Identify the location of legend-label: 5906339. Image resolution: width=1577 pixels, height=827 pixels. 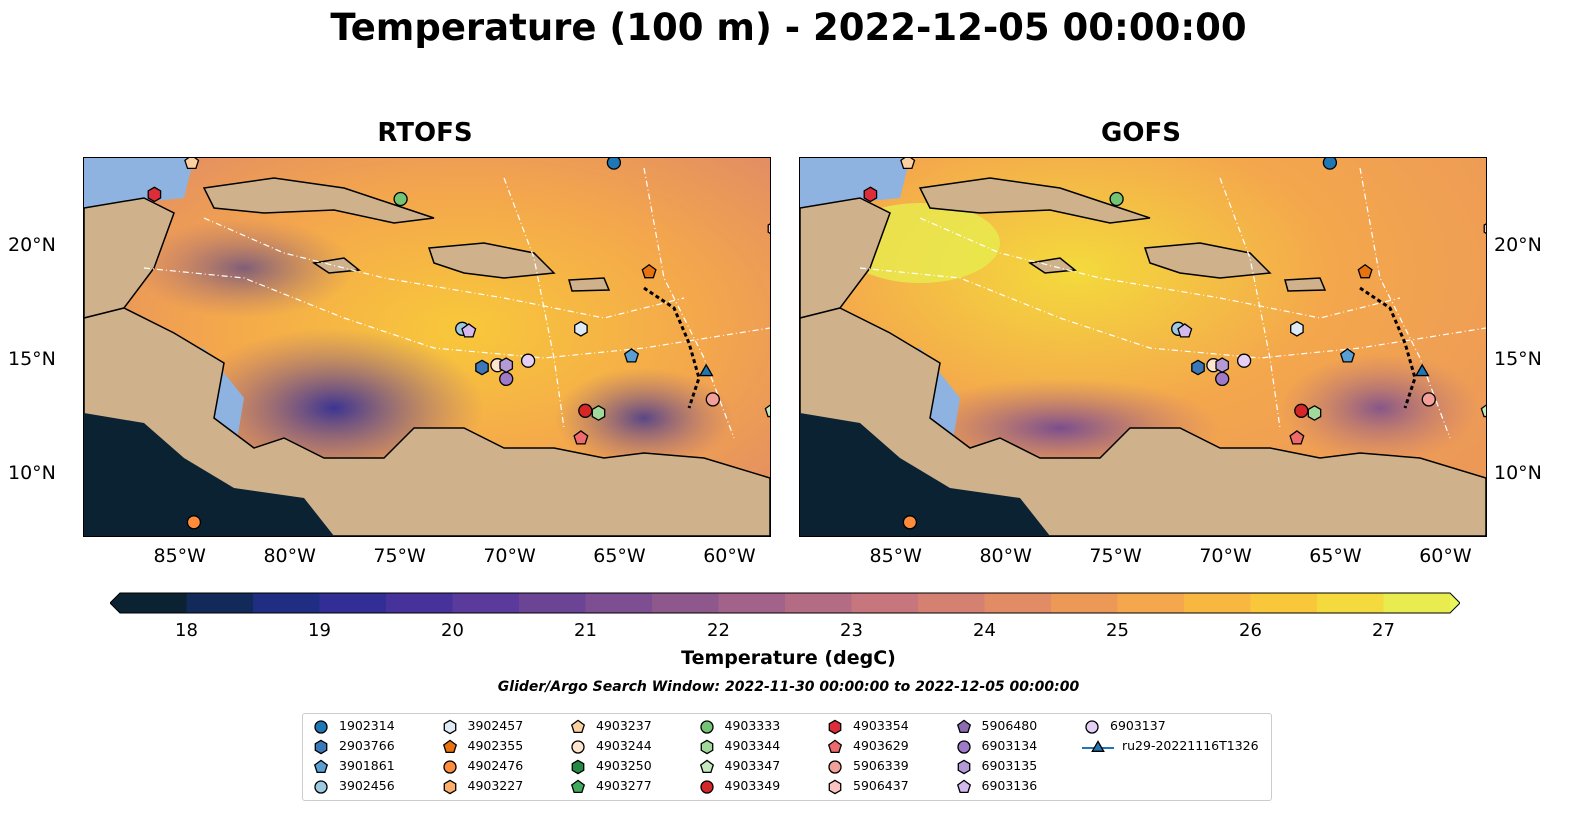
(881, 765).